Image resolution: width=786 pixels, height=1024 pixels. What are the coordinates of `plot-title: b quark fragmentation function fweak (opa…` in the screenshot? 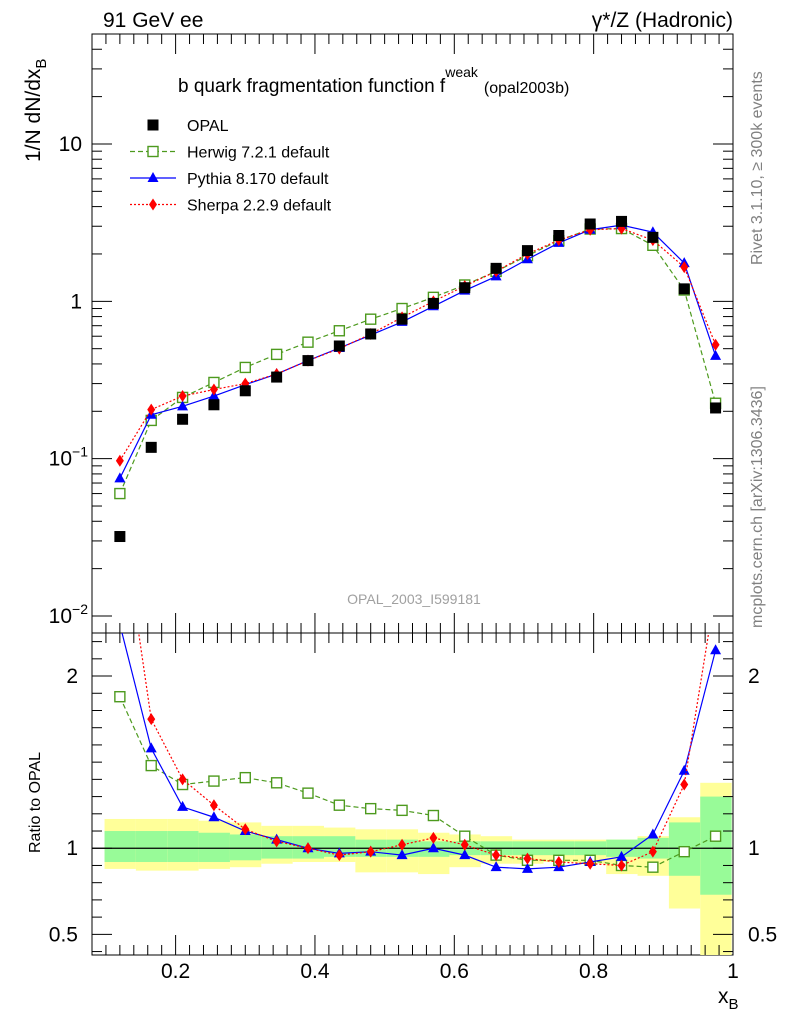 It's located at (373, 80).